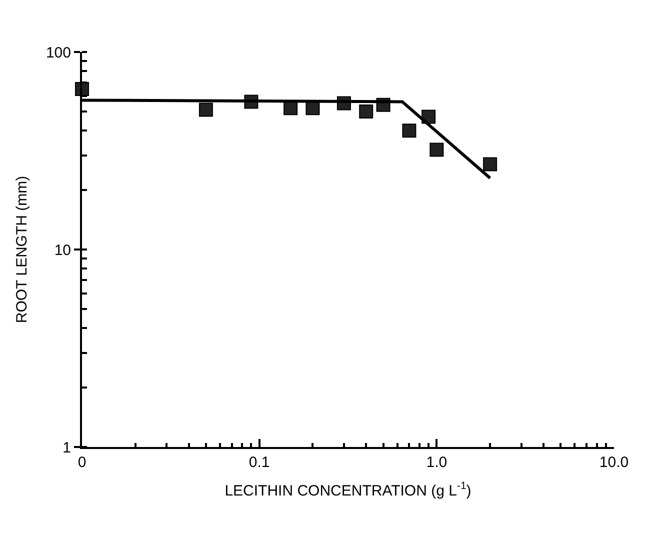 This screenshot has width=648, height=538. I want to click on x-axis-title: LECITHIN CONCENTRATION (g L$^{-1}$), so click(348, 490).